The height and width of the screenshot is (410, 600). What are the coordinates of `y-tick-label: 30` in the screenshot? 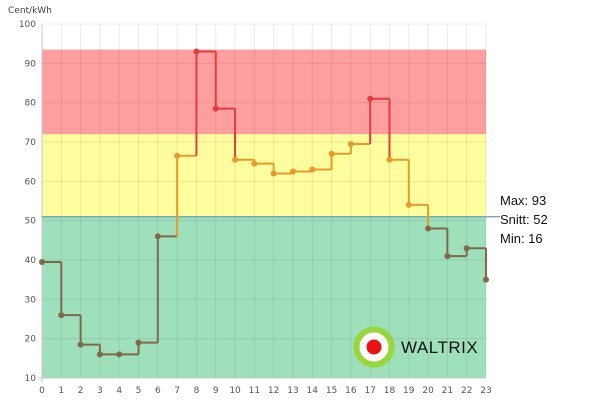 It's located at (31, 300).